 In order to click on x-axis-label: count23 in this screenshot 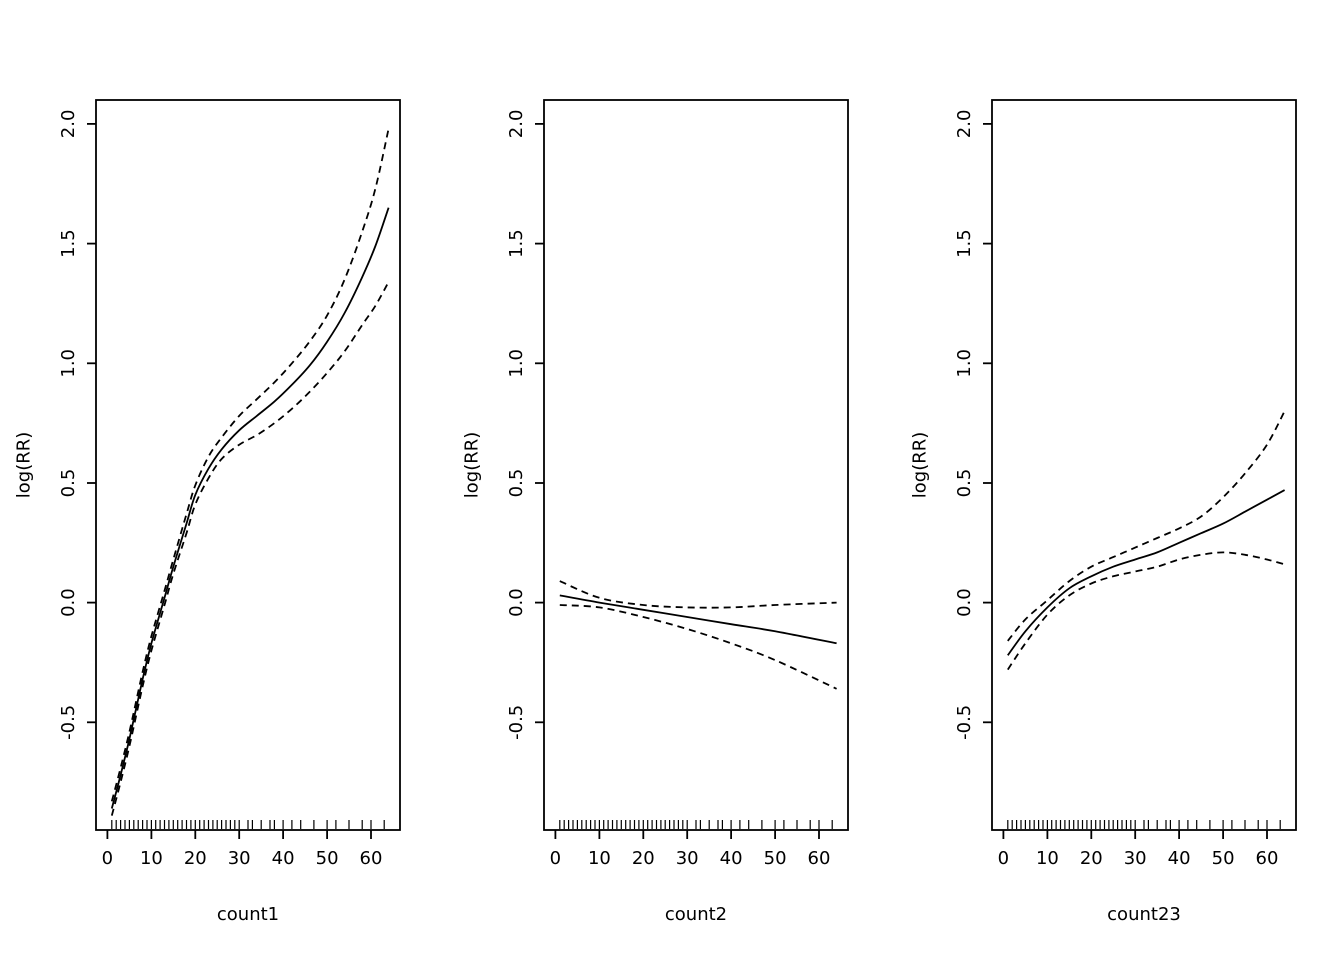, I will do `click(1144, 914)`.